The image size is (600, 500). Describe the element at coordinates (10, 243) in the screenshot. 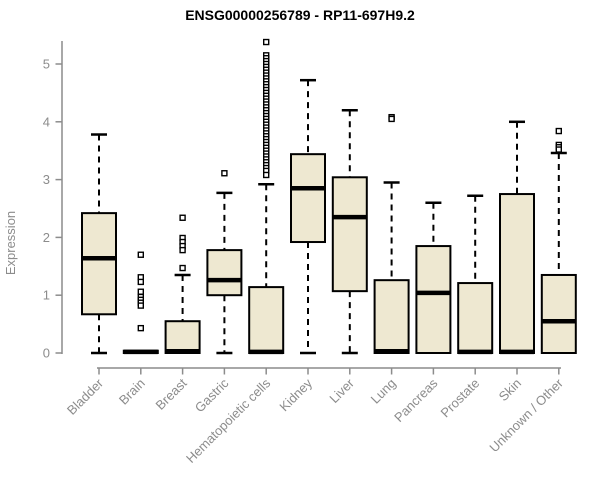

I see `y-axis-title: Expression` at that location.